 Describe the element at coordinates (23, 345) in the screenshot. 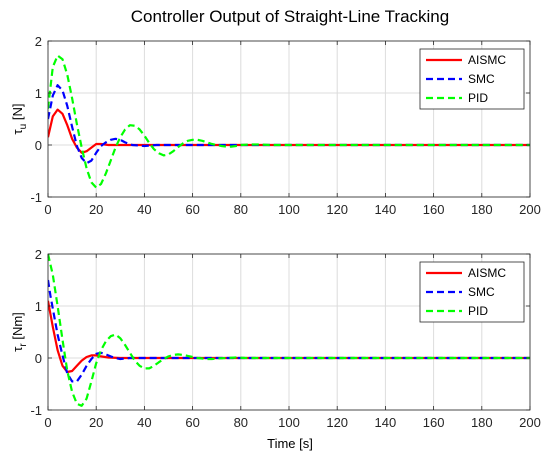

I see `y-axis-label-subscript: r` at that location.